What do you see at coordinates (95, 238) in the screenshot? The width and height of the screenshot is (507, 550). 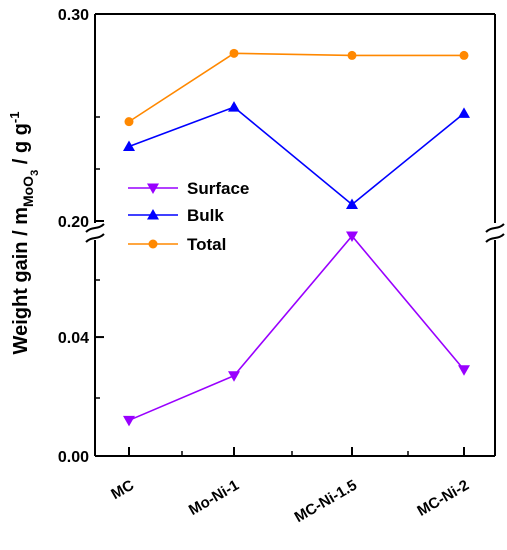 I see `axis-break-left-bottom` at bounding box center [95, 238].